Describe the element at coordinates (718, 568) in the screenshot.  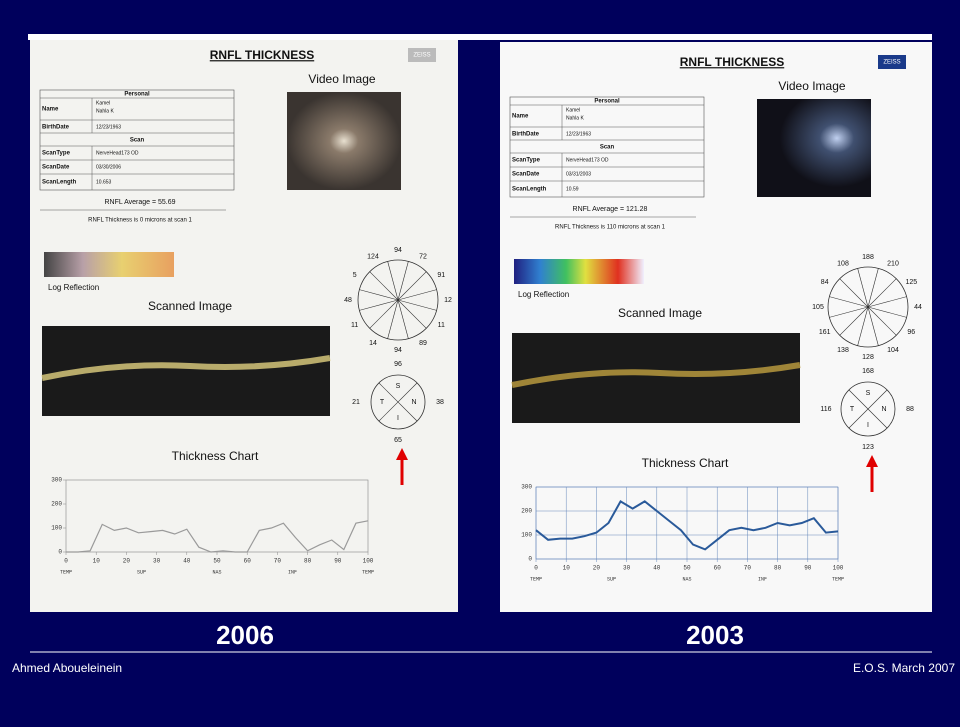
I see `x-tick-label: 60` at that location.